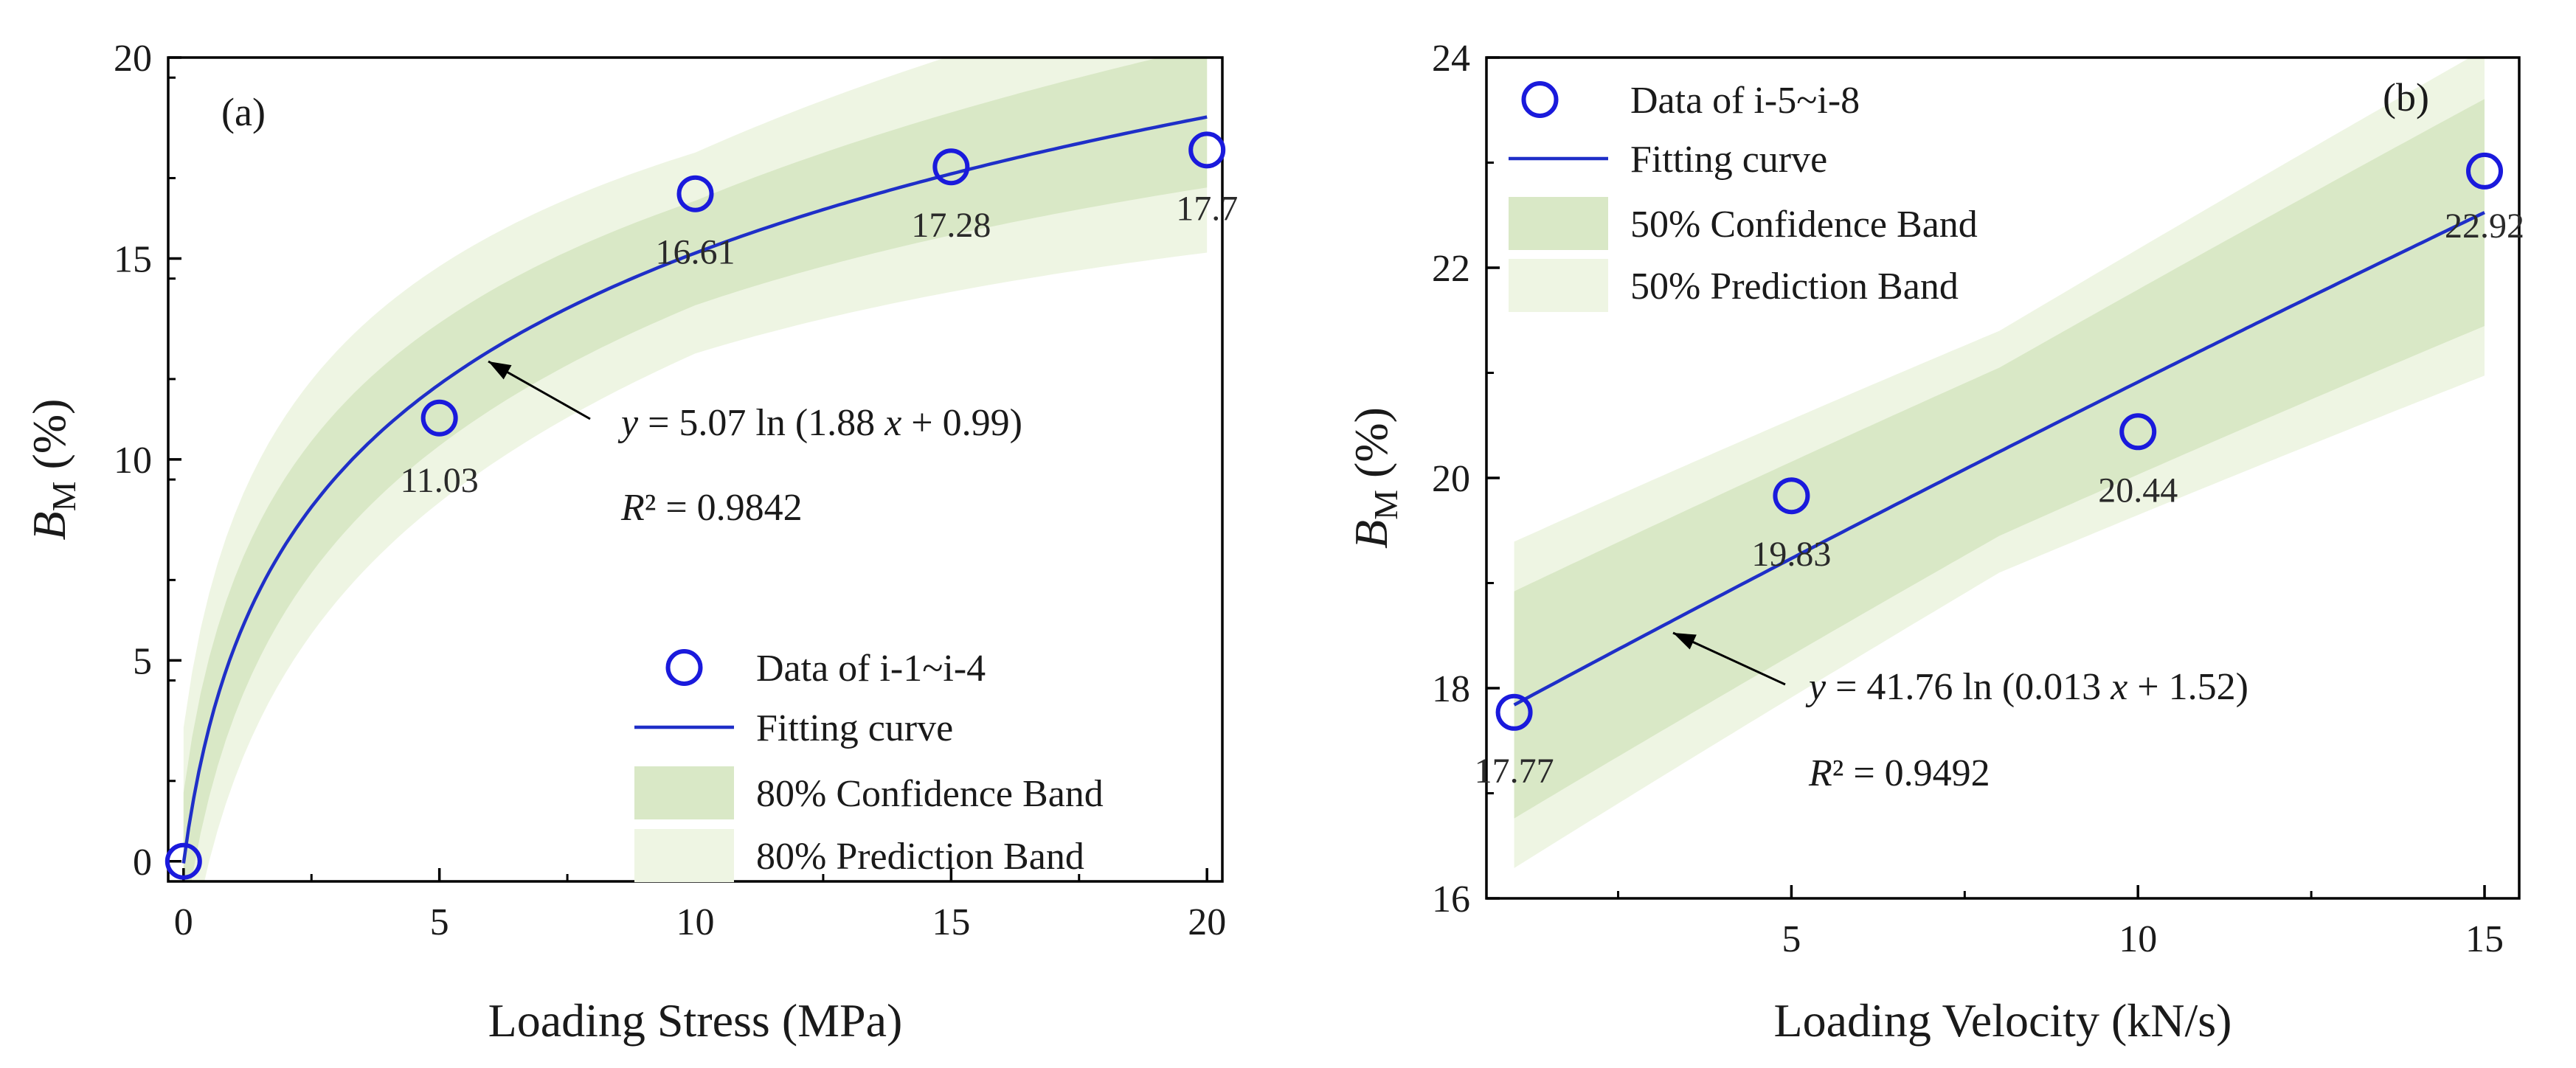  What do you see at coordinates (1207, 208) in the screenshot?
I see `data-value-label: 17.7` at bounding box center [1207, 208].